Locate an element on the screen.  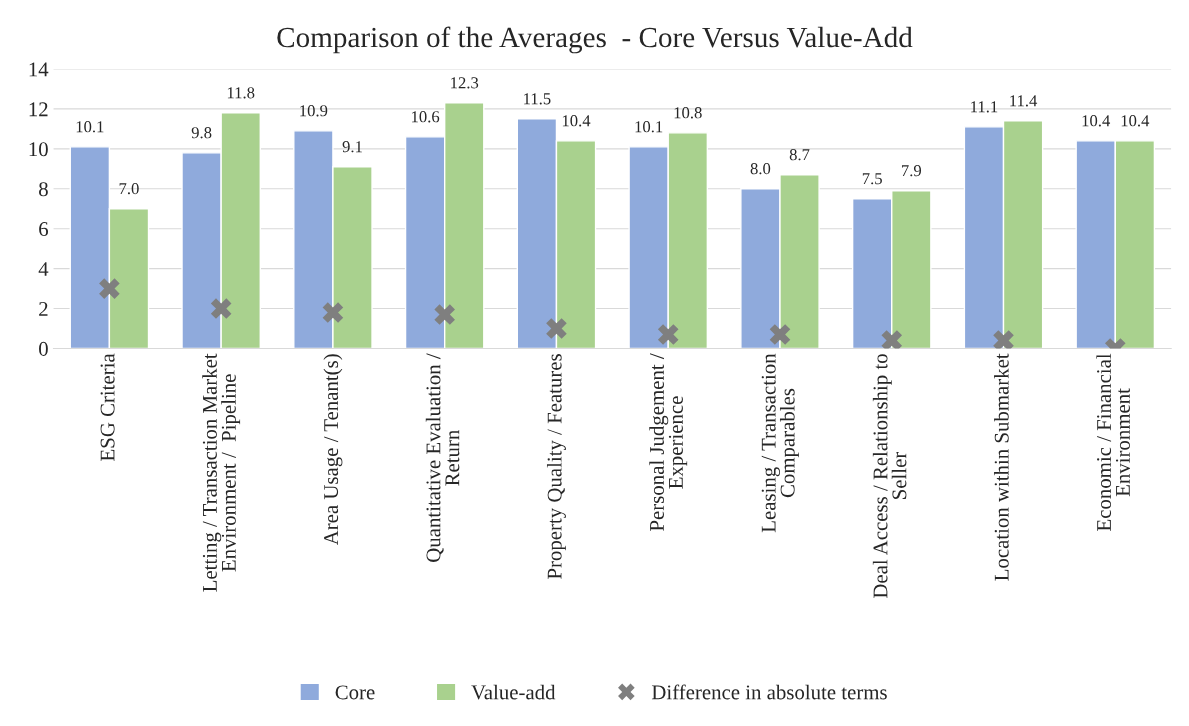
legend-label: Difference in absolute terms is located at coordinates (769, 692).